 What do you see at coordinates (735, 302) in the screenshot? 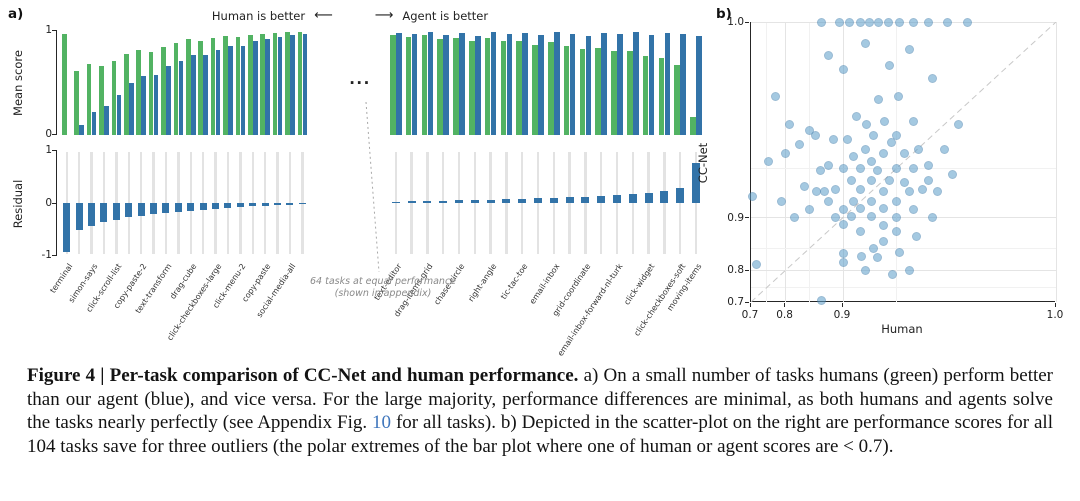
I see `scatter-y-tick-label: 0.7` at bounding box center [735, 302].